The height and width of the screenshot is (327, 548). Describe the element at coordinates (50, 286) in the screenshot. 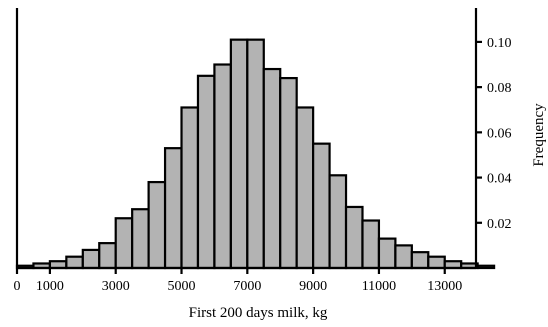

I see `x-tick-label: 1000` at that location.